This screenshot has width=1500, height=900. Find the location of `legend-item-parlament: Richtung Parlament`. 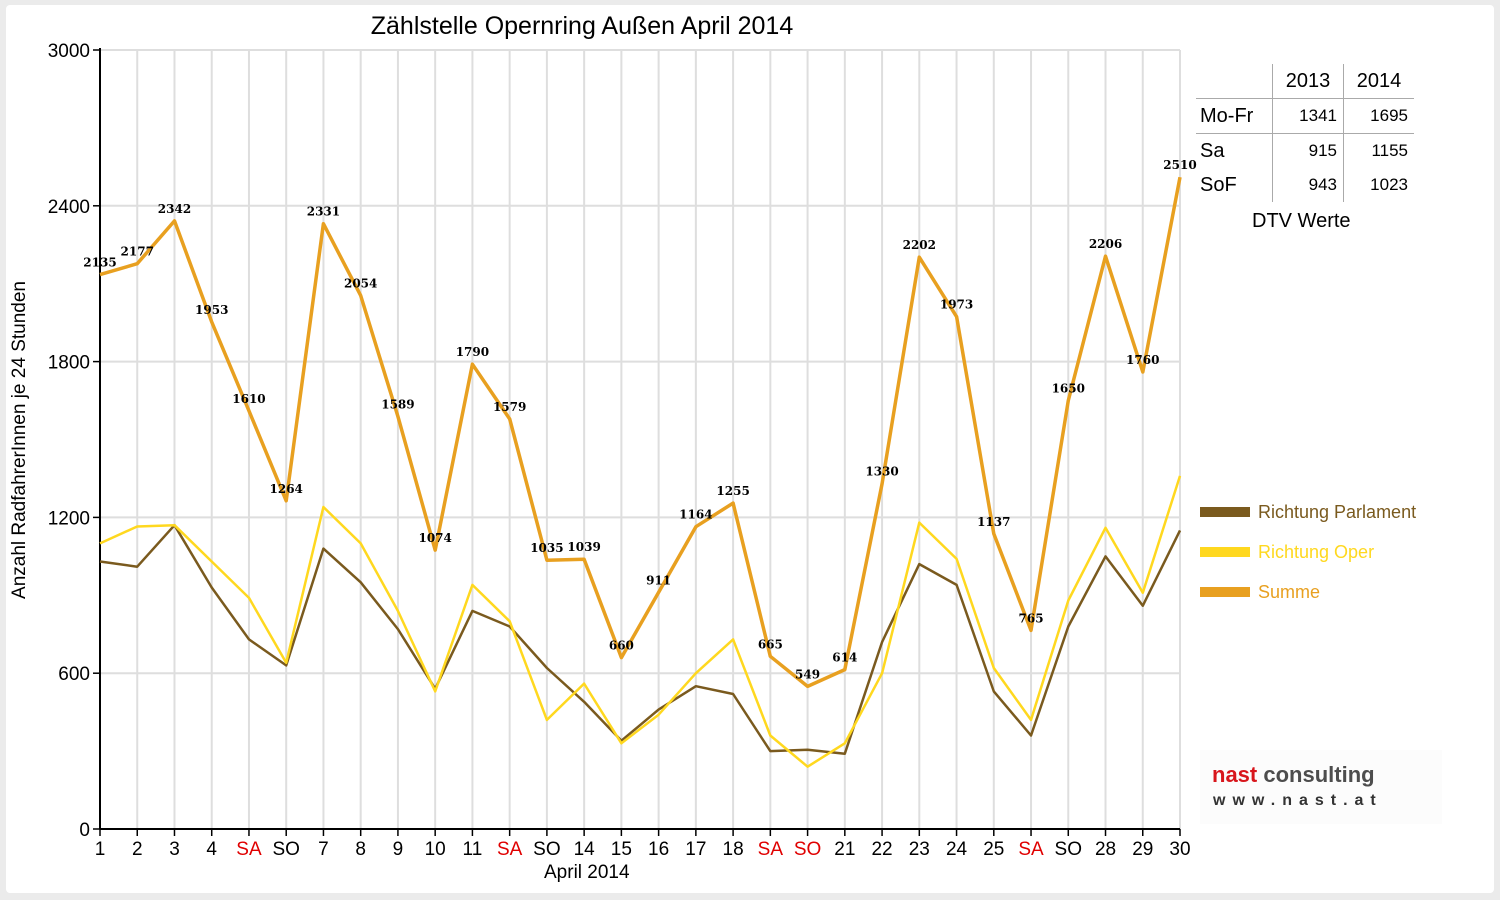

legend-item-parlament: Richtung Parlament is located at coordinates (1308, 512).